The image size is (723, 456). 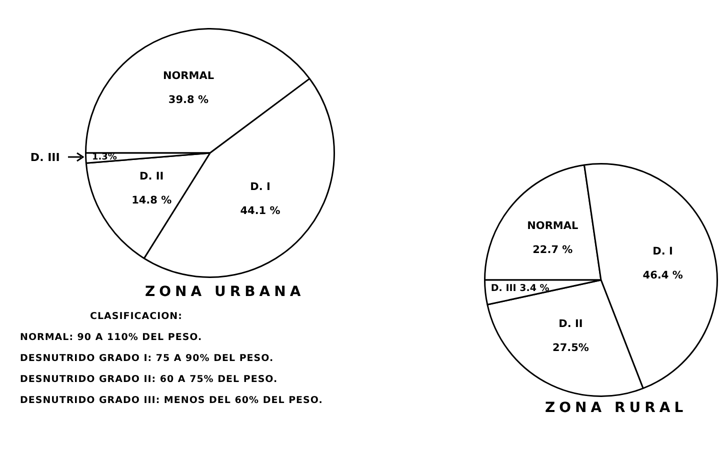 What do you see at coordinates (136, 317) in the screenshot?
I see `text: CLASIFICACION:` at bounding box center [136, 317].